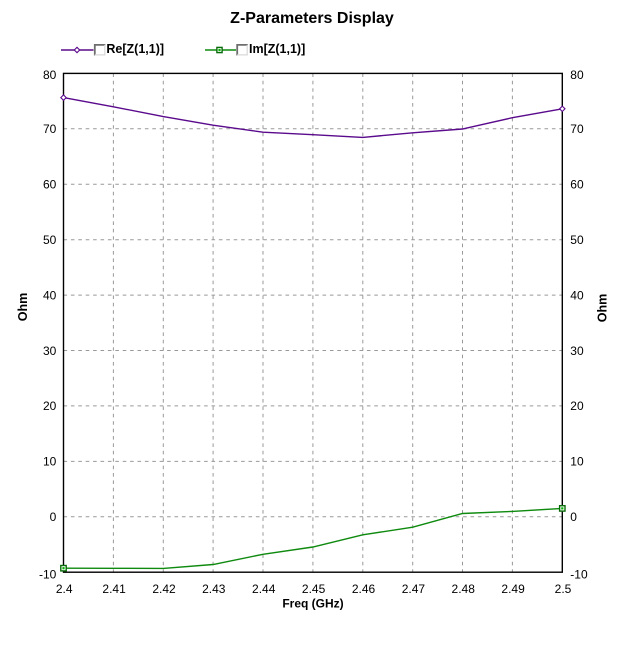 Image resolution: width=634 pixels, height=656 pixels. I want to click on svg-text: 2.42, so click(164, 589).